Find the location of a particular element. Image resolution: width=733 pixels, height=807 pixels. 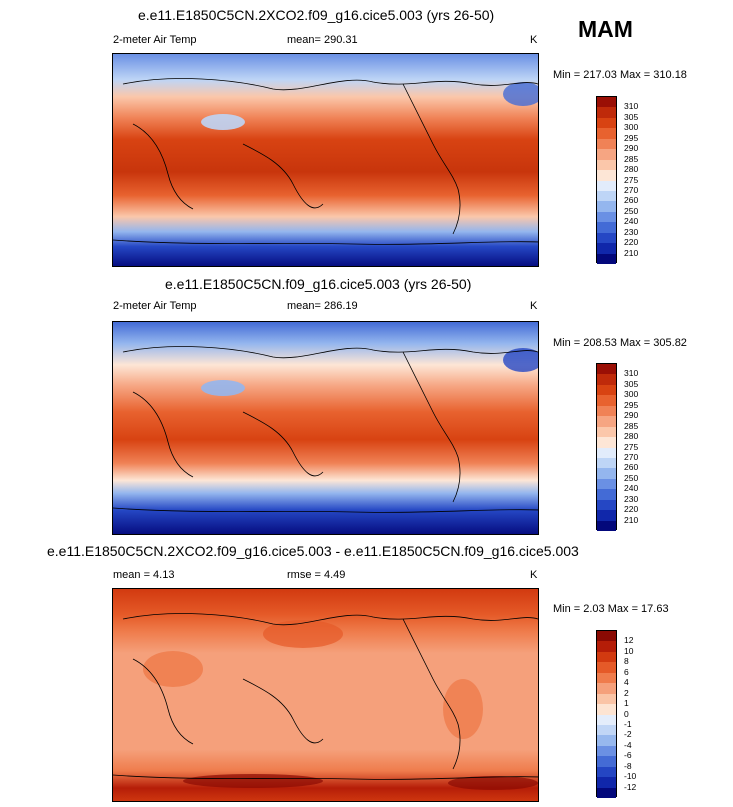

panel2-units-label: K is located at coordinates (534, 306).